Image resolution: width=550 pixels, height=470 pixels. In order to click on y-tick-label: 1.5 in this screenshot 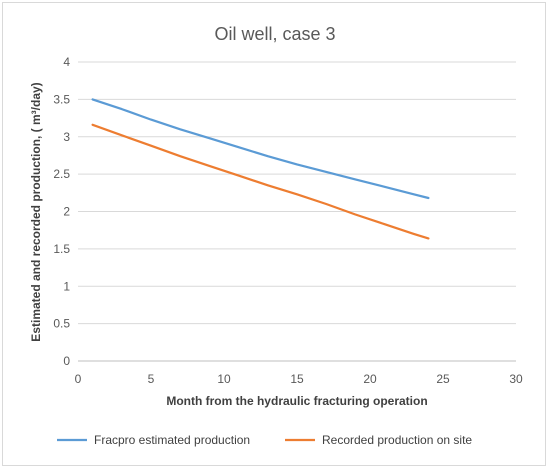, I will do `click(61, 249)`.